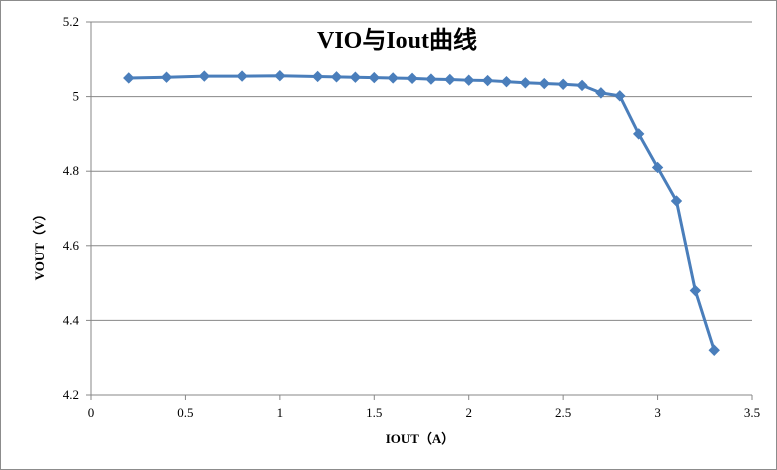 This screenshot has width=777, height=470. Describe the element at coordinates (374, 412) in the screenshot. I see `x-tick-label-3: 1.5` at that location.